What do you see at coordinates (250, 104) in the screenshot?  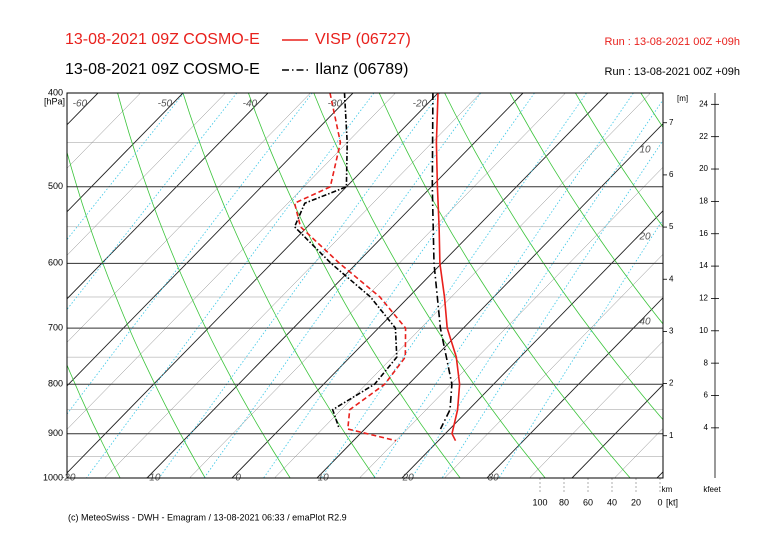 I see `temp-label-top: -40` at bounding box center [250, 104].